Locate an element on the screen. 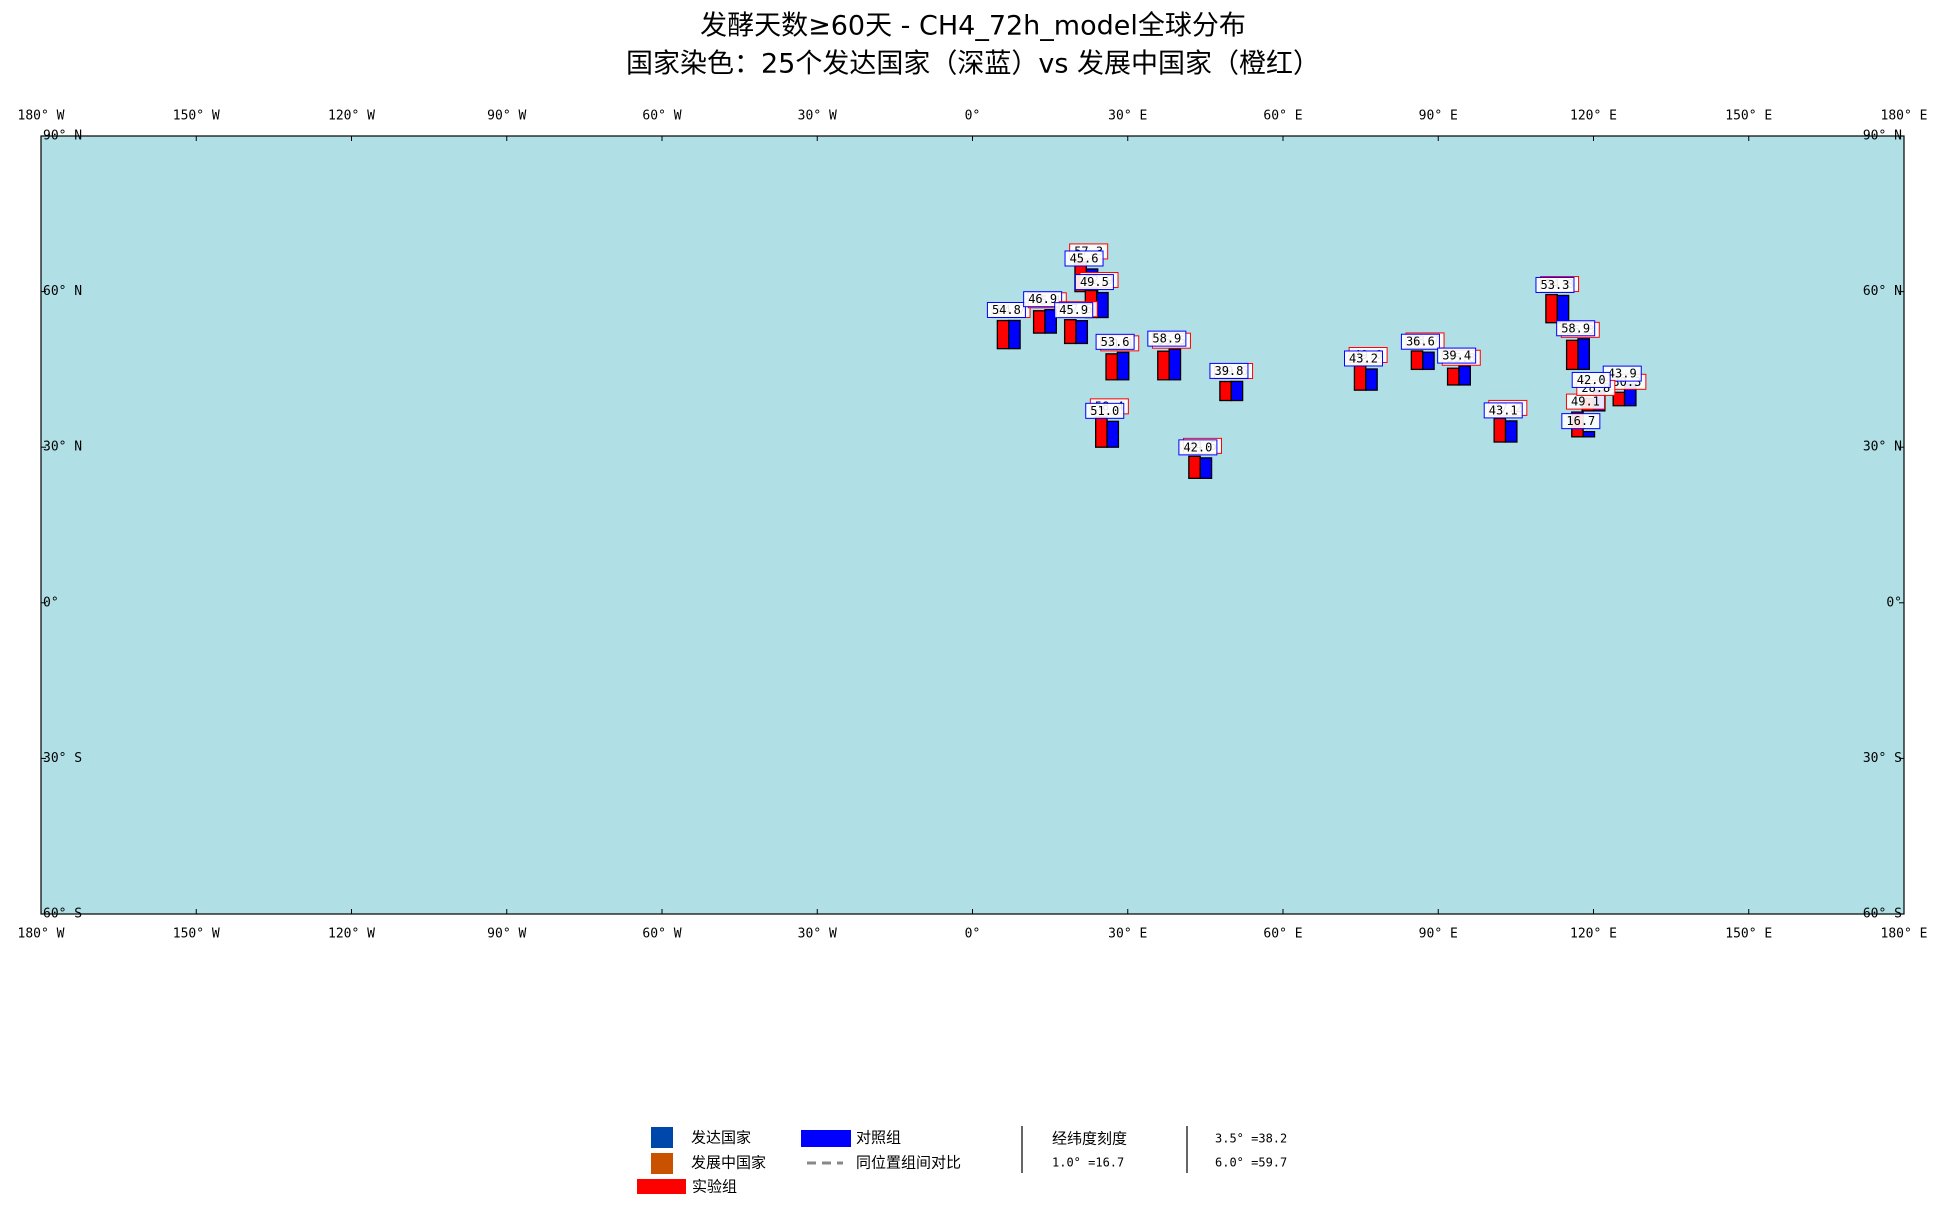  legend-label: 发展中国家 is located at coordinates (728, 1163).